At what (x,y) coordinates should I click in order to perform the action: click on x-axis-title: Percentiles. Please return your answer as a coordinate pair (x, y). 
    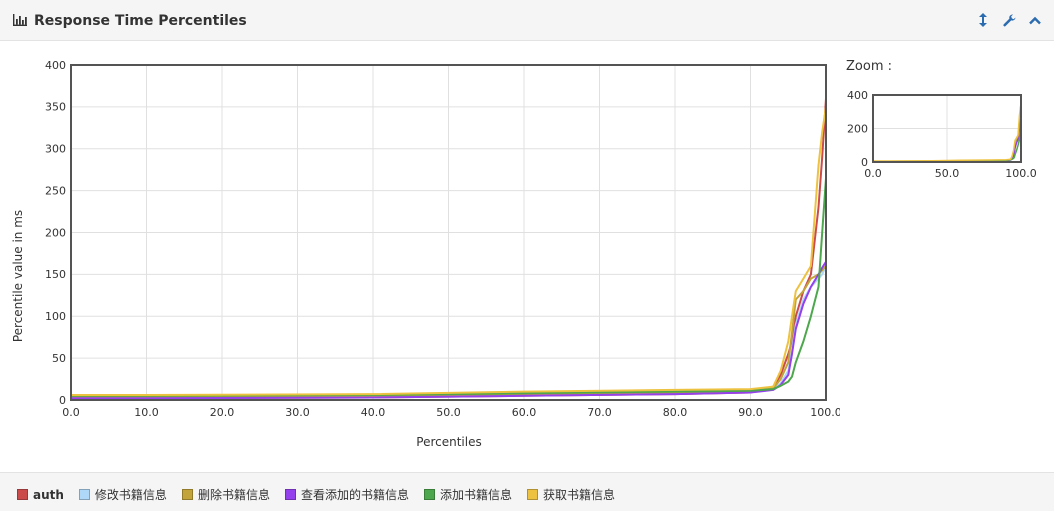
    Looking at the image, I should click on (448, 442).